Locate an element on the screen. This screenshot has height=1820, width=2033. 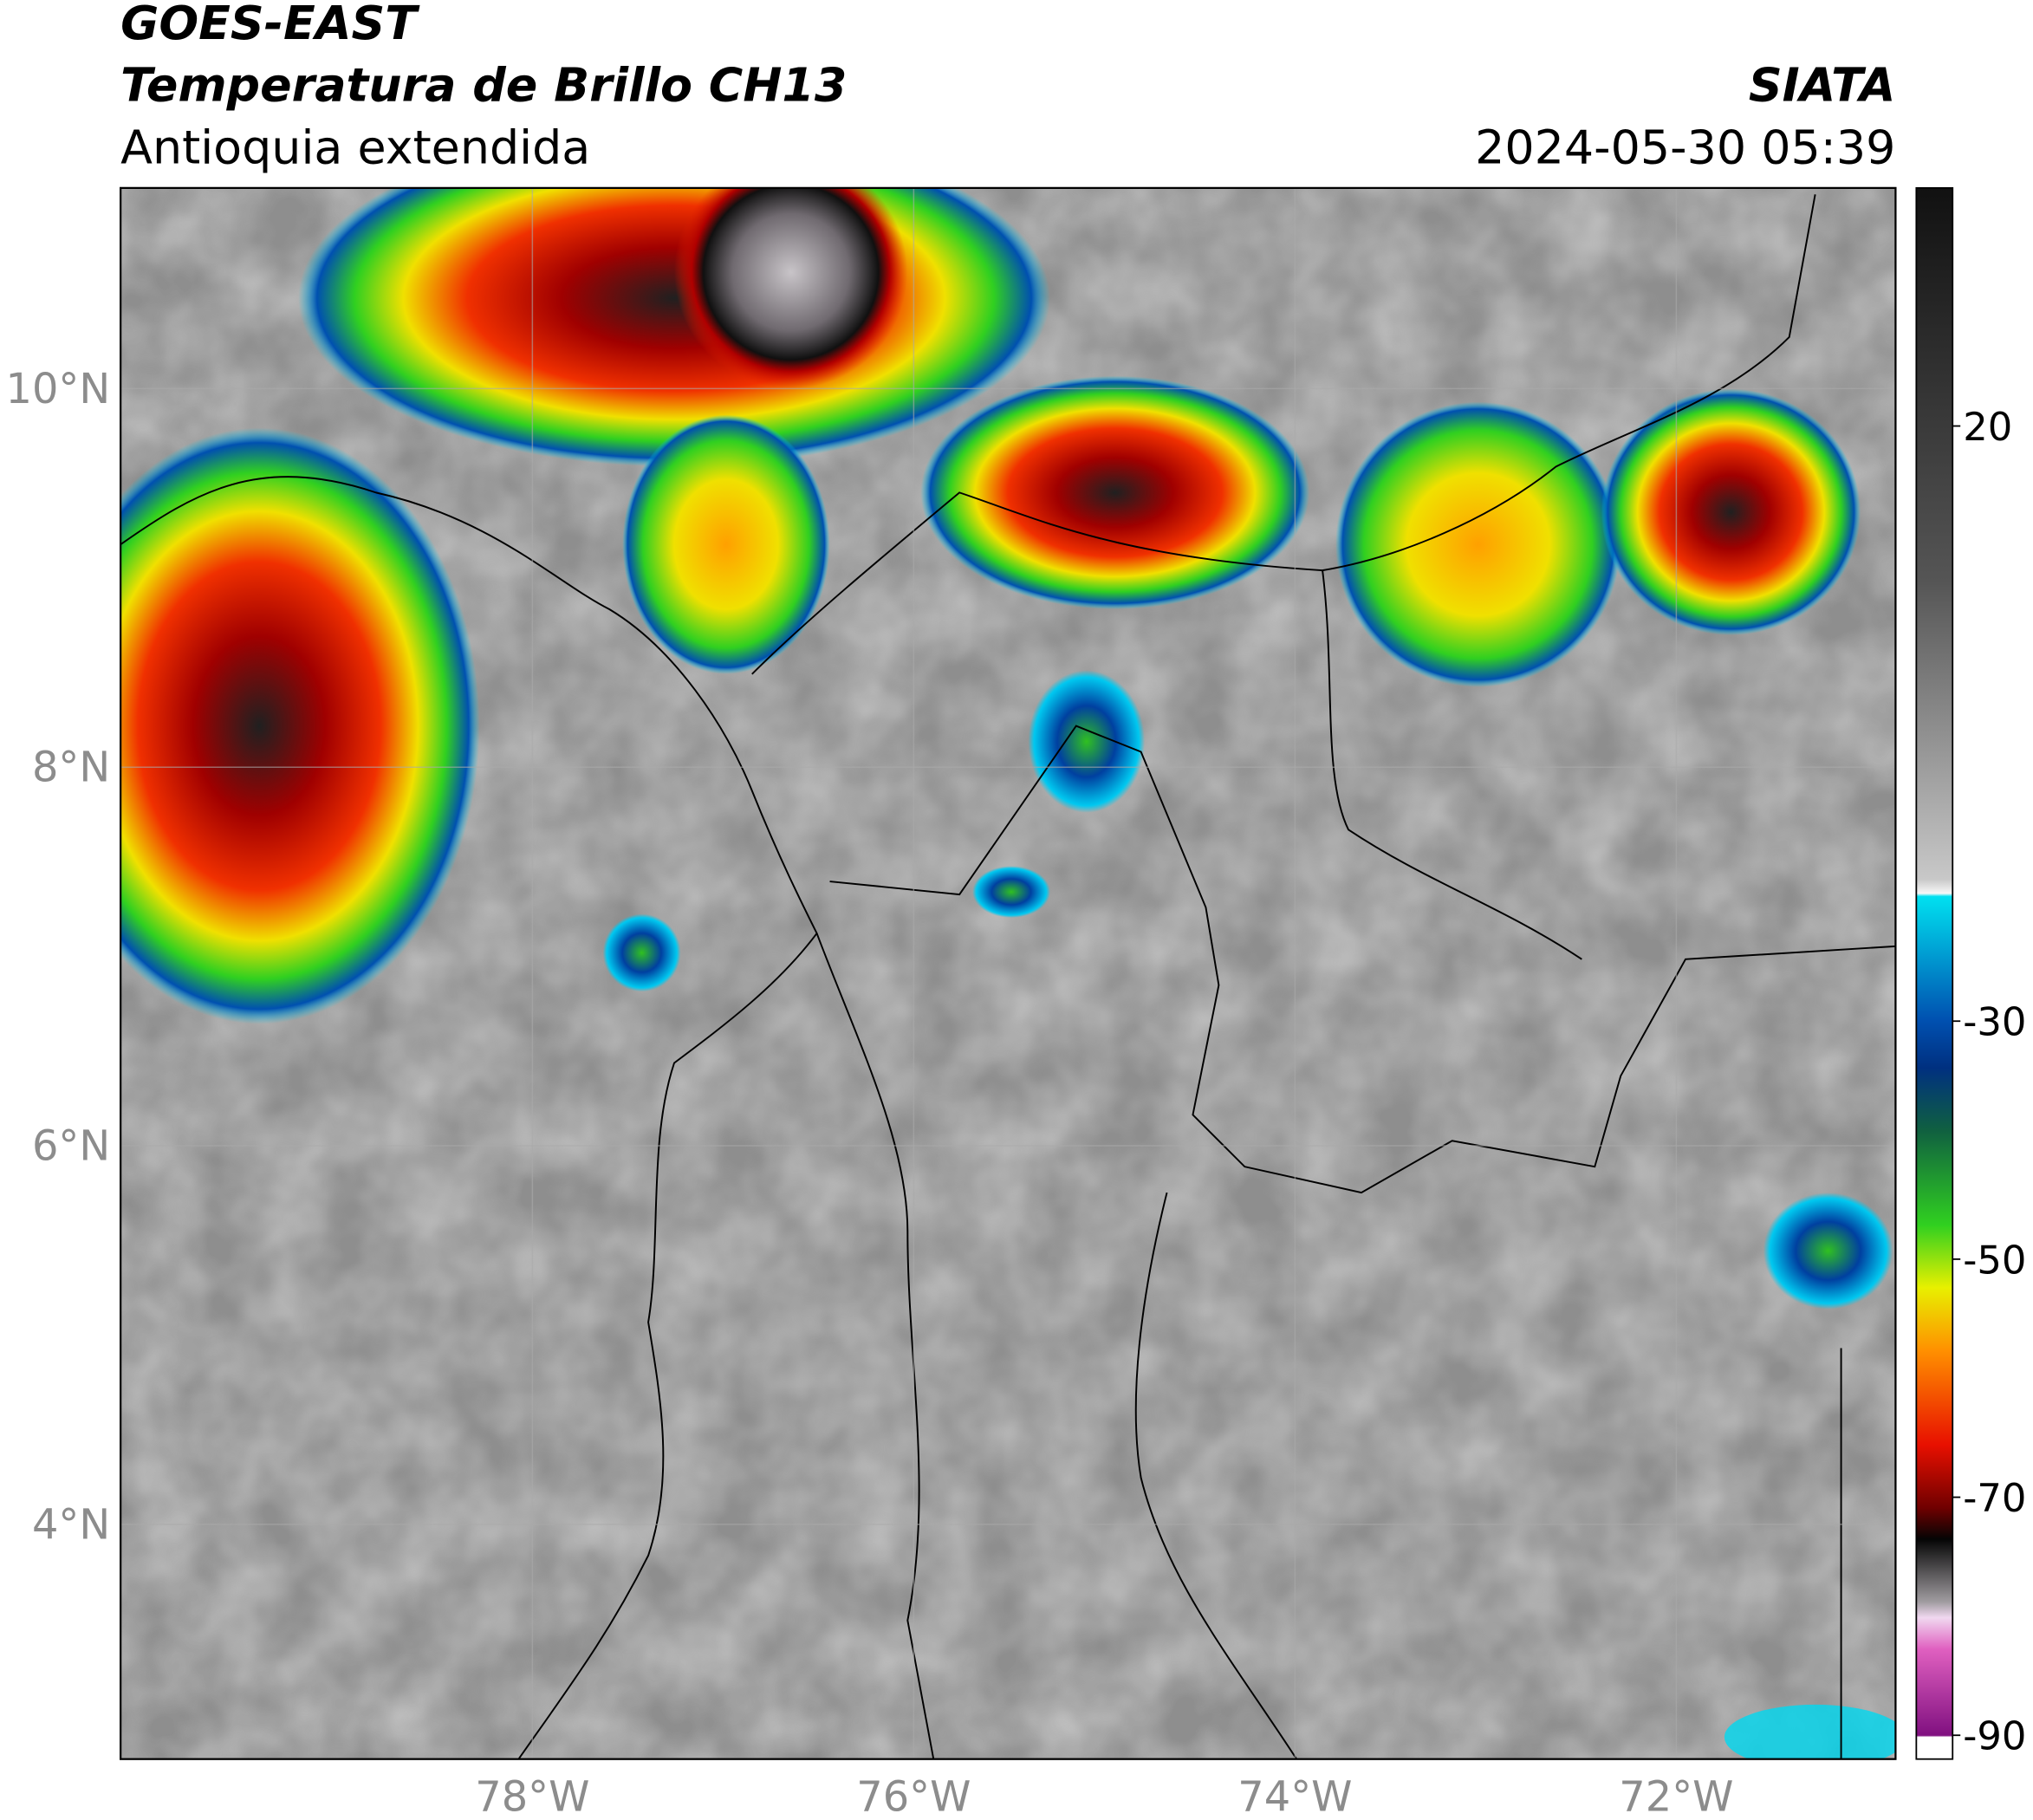
x-tick-label: 78°W is located at coordinates (532, 1797).